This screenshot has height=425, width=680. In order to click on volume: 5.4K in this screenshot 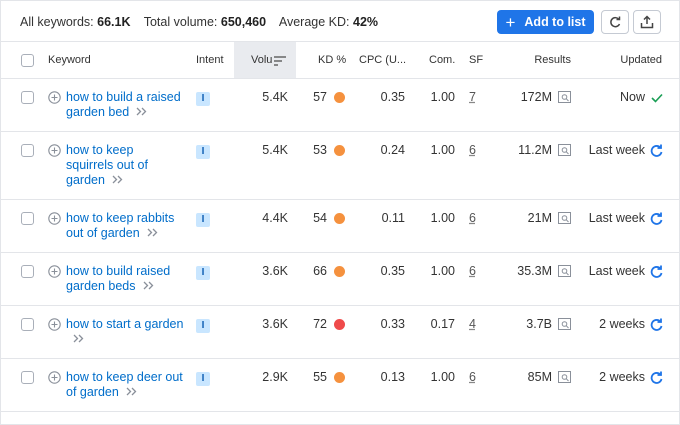, I will do `click(275, 150)`.